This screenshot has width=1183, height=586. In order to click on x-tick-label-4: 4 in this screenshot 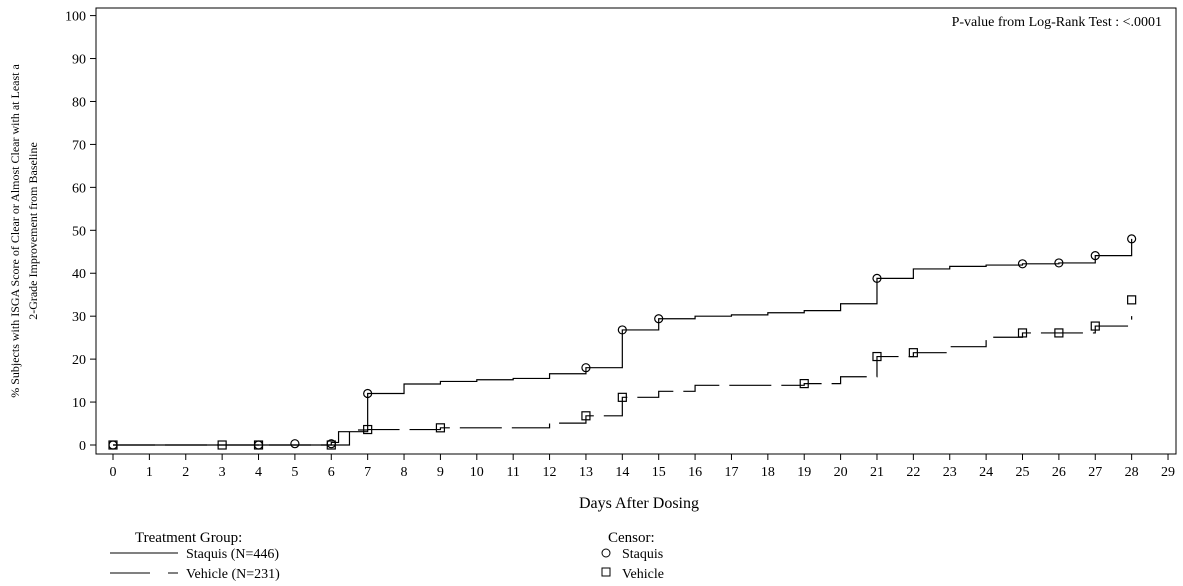, I will do `click(258, 472)`.